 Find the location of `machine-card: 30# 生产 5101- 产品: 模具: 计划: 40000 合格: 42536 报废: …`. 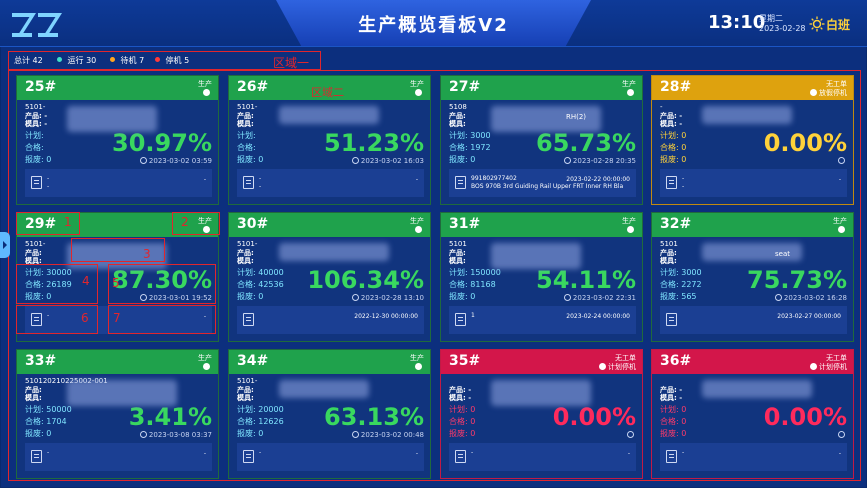

machine-card: 30# 生产 5101- 产品: 模具: 计划: 40000 合格: 42536 报废: … is located at coordinates (329, 277).